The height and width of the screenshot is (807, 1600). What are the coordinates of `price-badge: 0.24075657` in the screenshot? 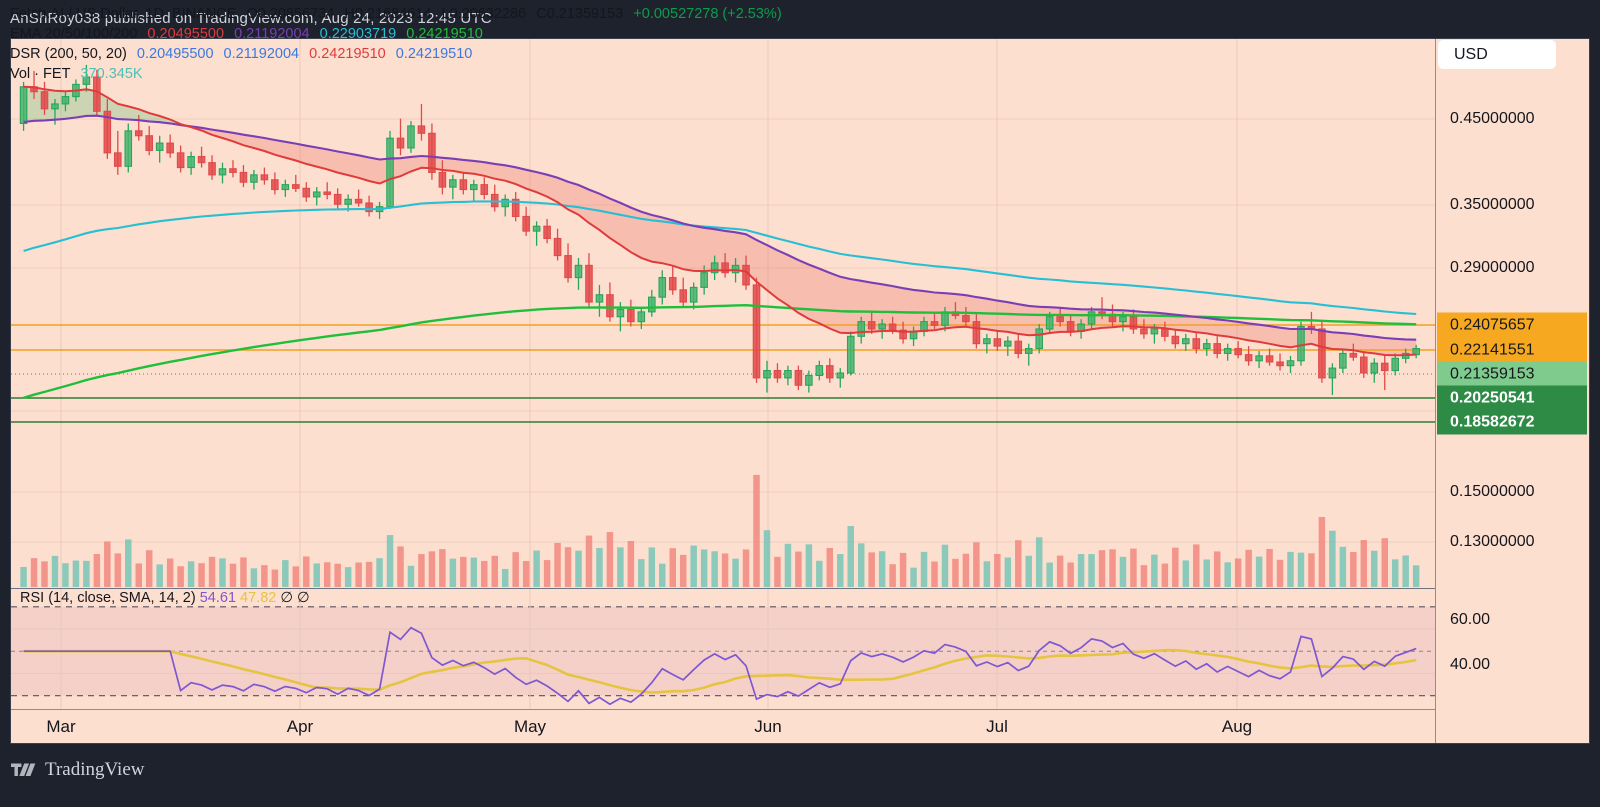 It's located at (1512, 325).